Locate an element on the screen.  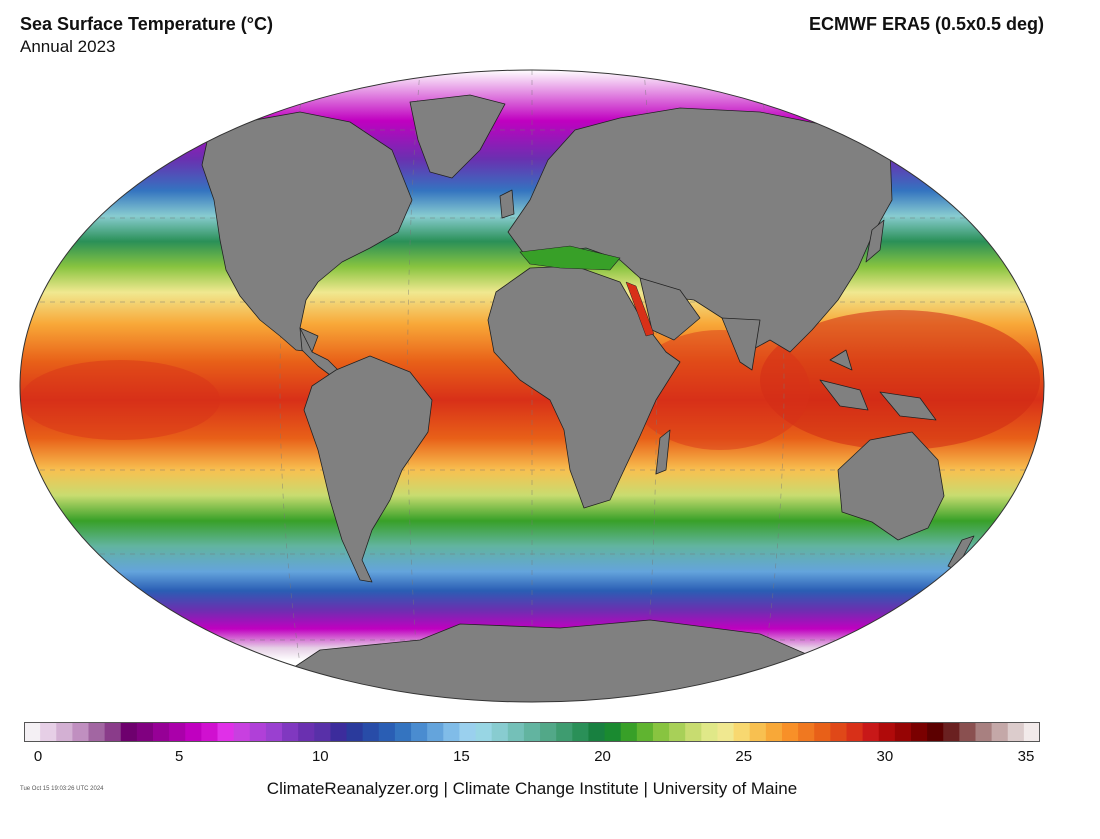
data-source: ECMWF ERA5 (0.5x0.5 deg) is located at coordinates (926, 24).